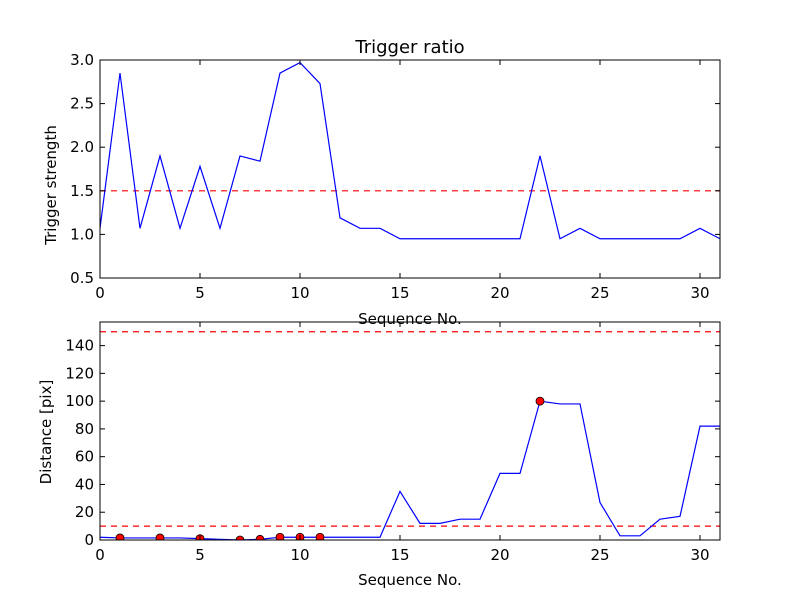 This screenshot has width=800, height=600. Describe the element at coordinates (84, 429) in the screenshot. I see `y-tick-label: 80` at that location.